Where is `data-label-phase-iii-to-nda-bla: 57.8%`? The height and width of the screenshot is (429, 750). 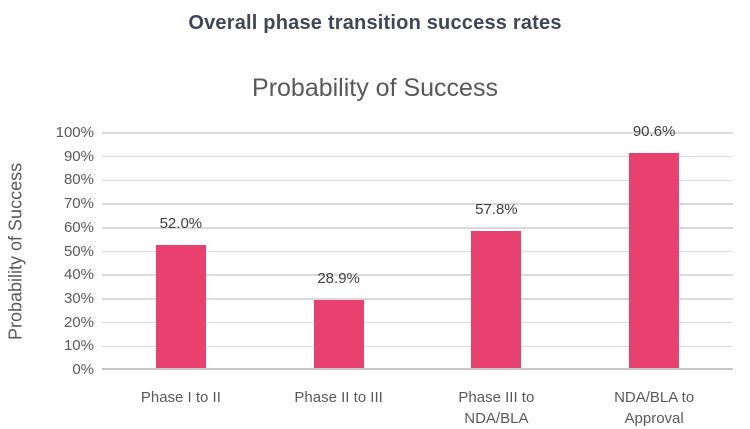 data-label-phase-iii-to-nda-bla: 57.8% is located at coordinates (496, 210).